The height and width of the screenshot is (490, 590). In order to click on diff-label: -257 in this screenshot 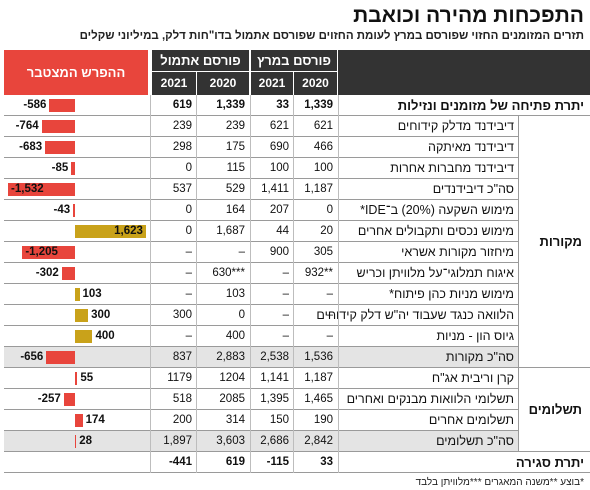, I will do `click(49, 399)`.